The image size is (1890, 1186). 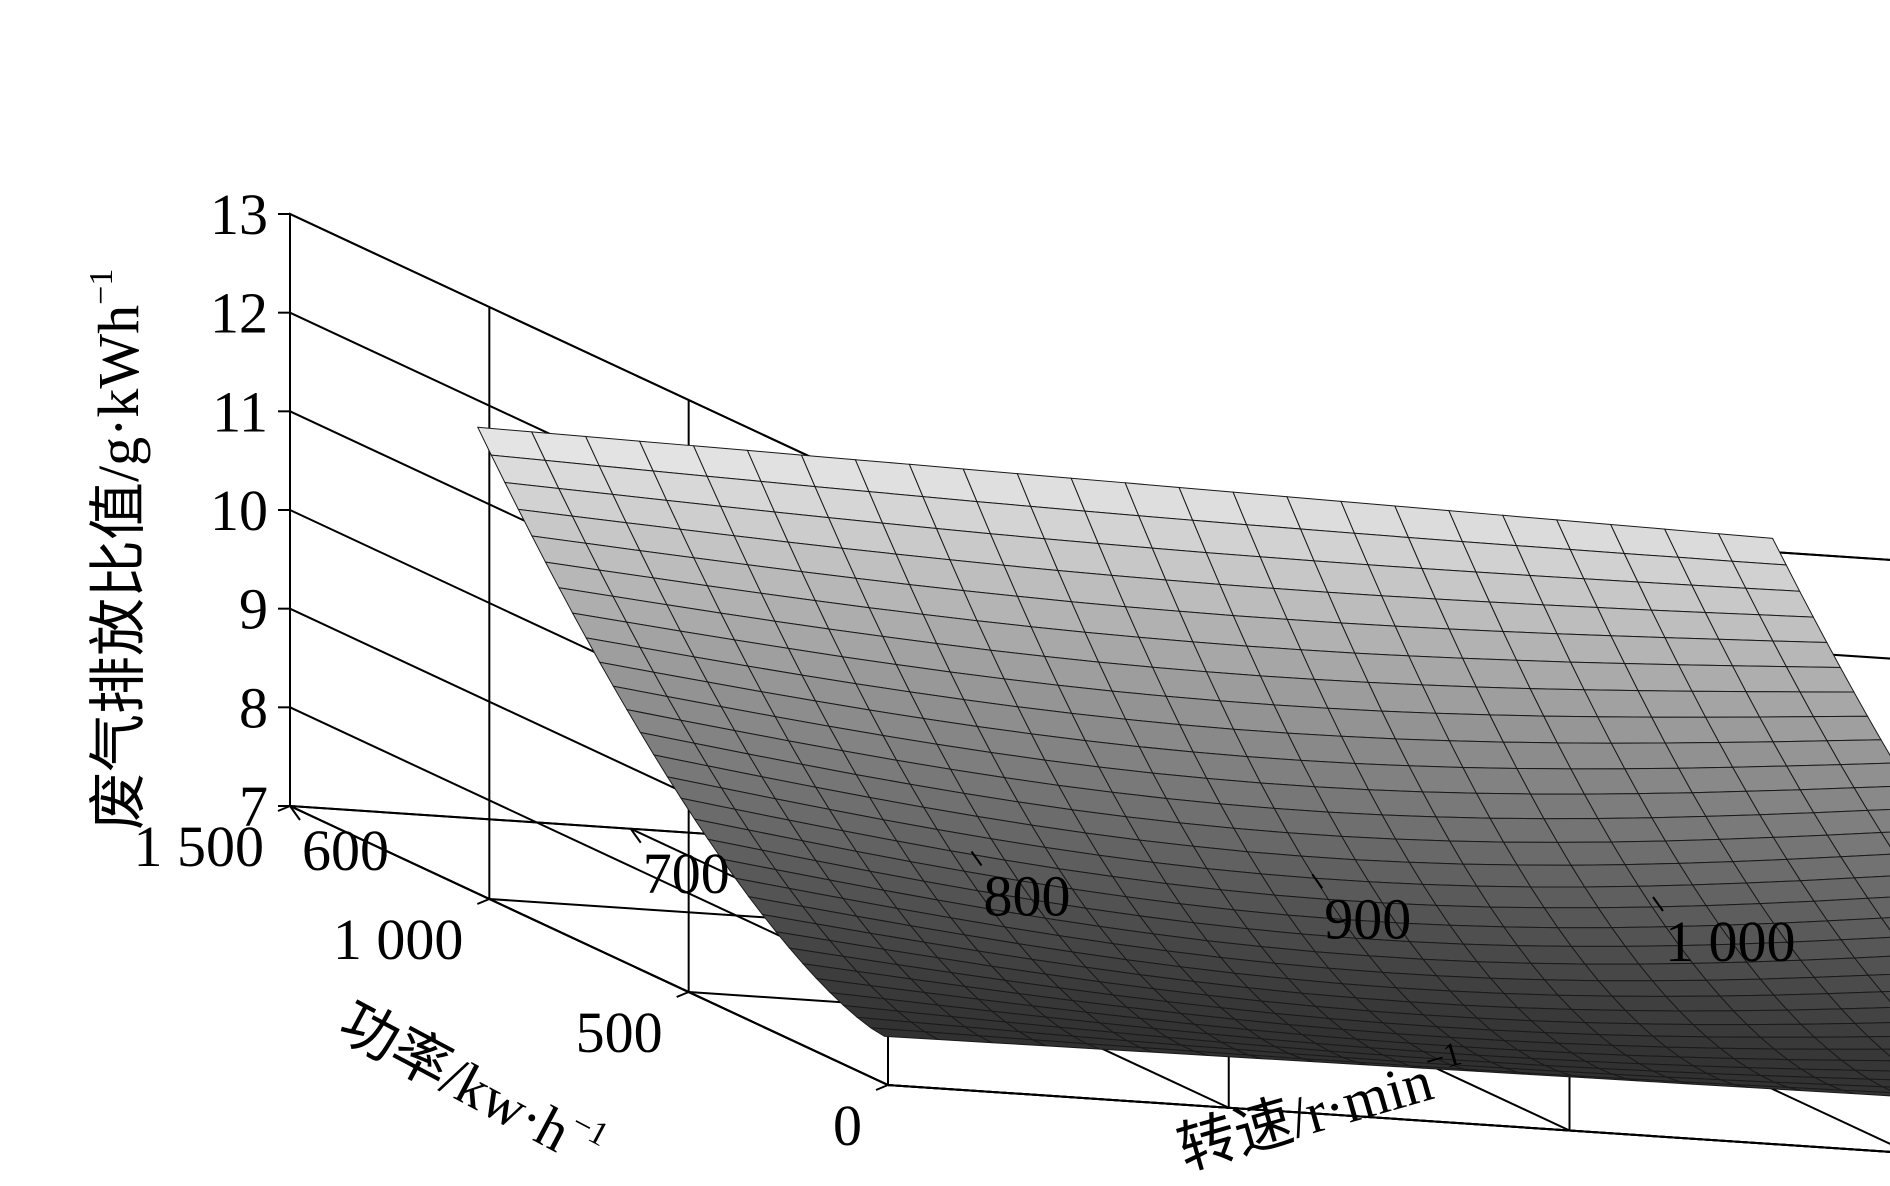 I want to click on z-axis-label: 废气排放比值/g·kWh−1, so click(x=117, y=549).